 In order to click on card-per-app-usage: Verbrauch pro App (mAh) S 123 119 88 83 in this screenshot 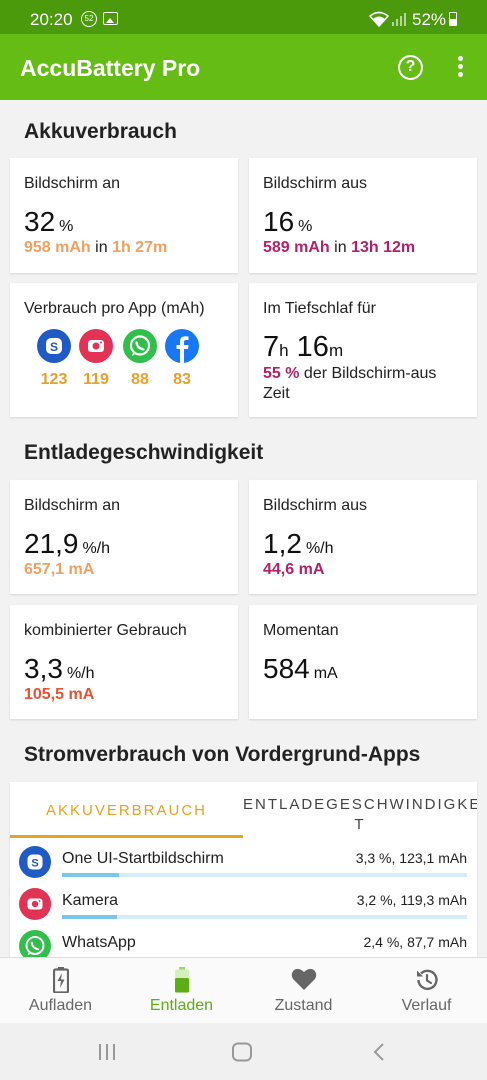, I will do `click(124, 350)`.